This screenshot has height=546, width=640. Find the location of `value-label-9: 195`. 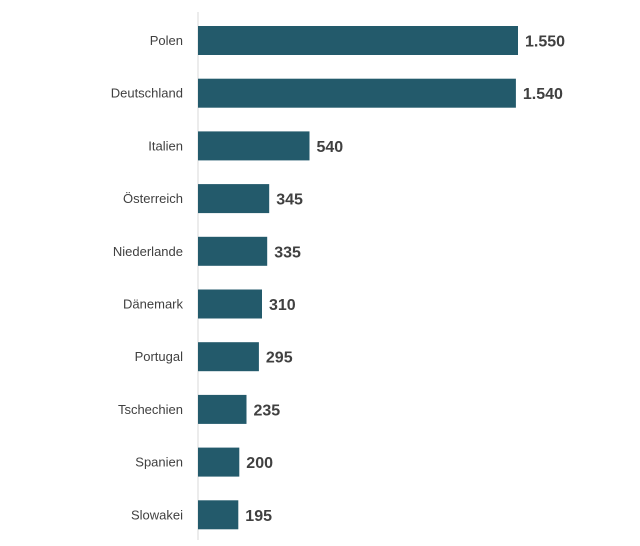

value-label-9: 195 is located at coordinates (258, 516).